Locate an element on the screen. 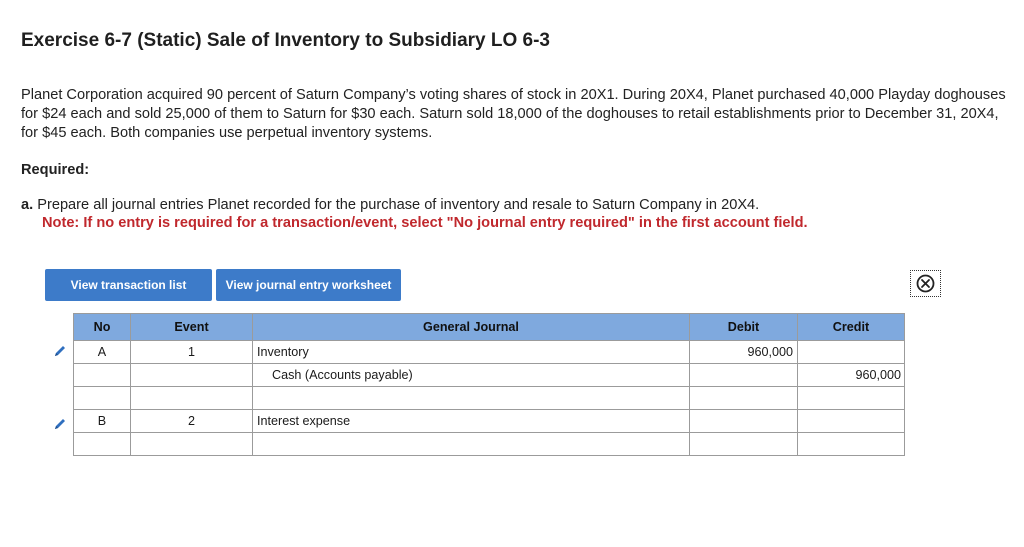 This screenshot has height=547, width=1024. table-row: B 2 Interest expense is located at coordinates (489, 421).